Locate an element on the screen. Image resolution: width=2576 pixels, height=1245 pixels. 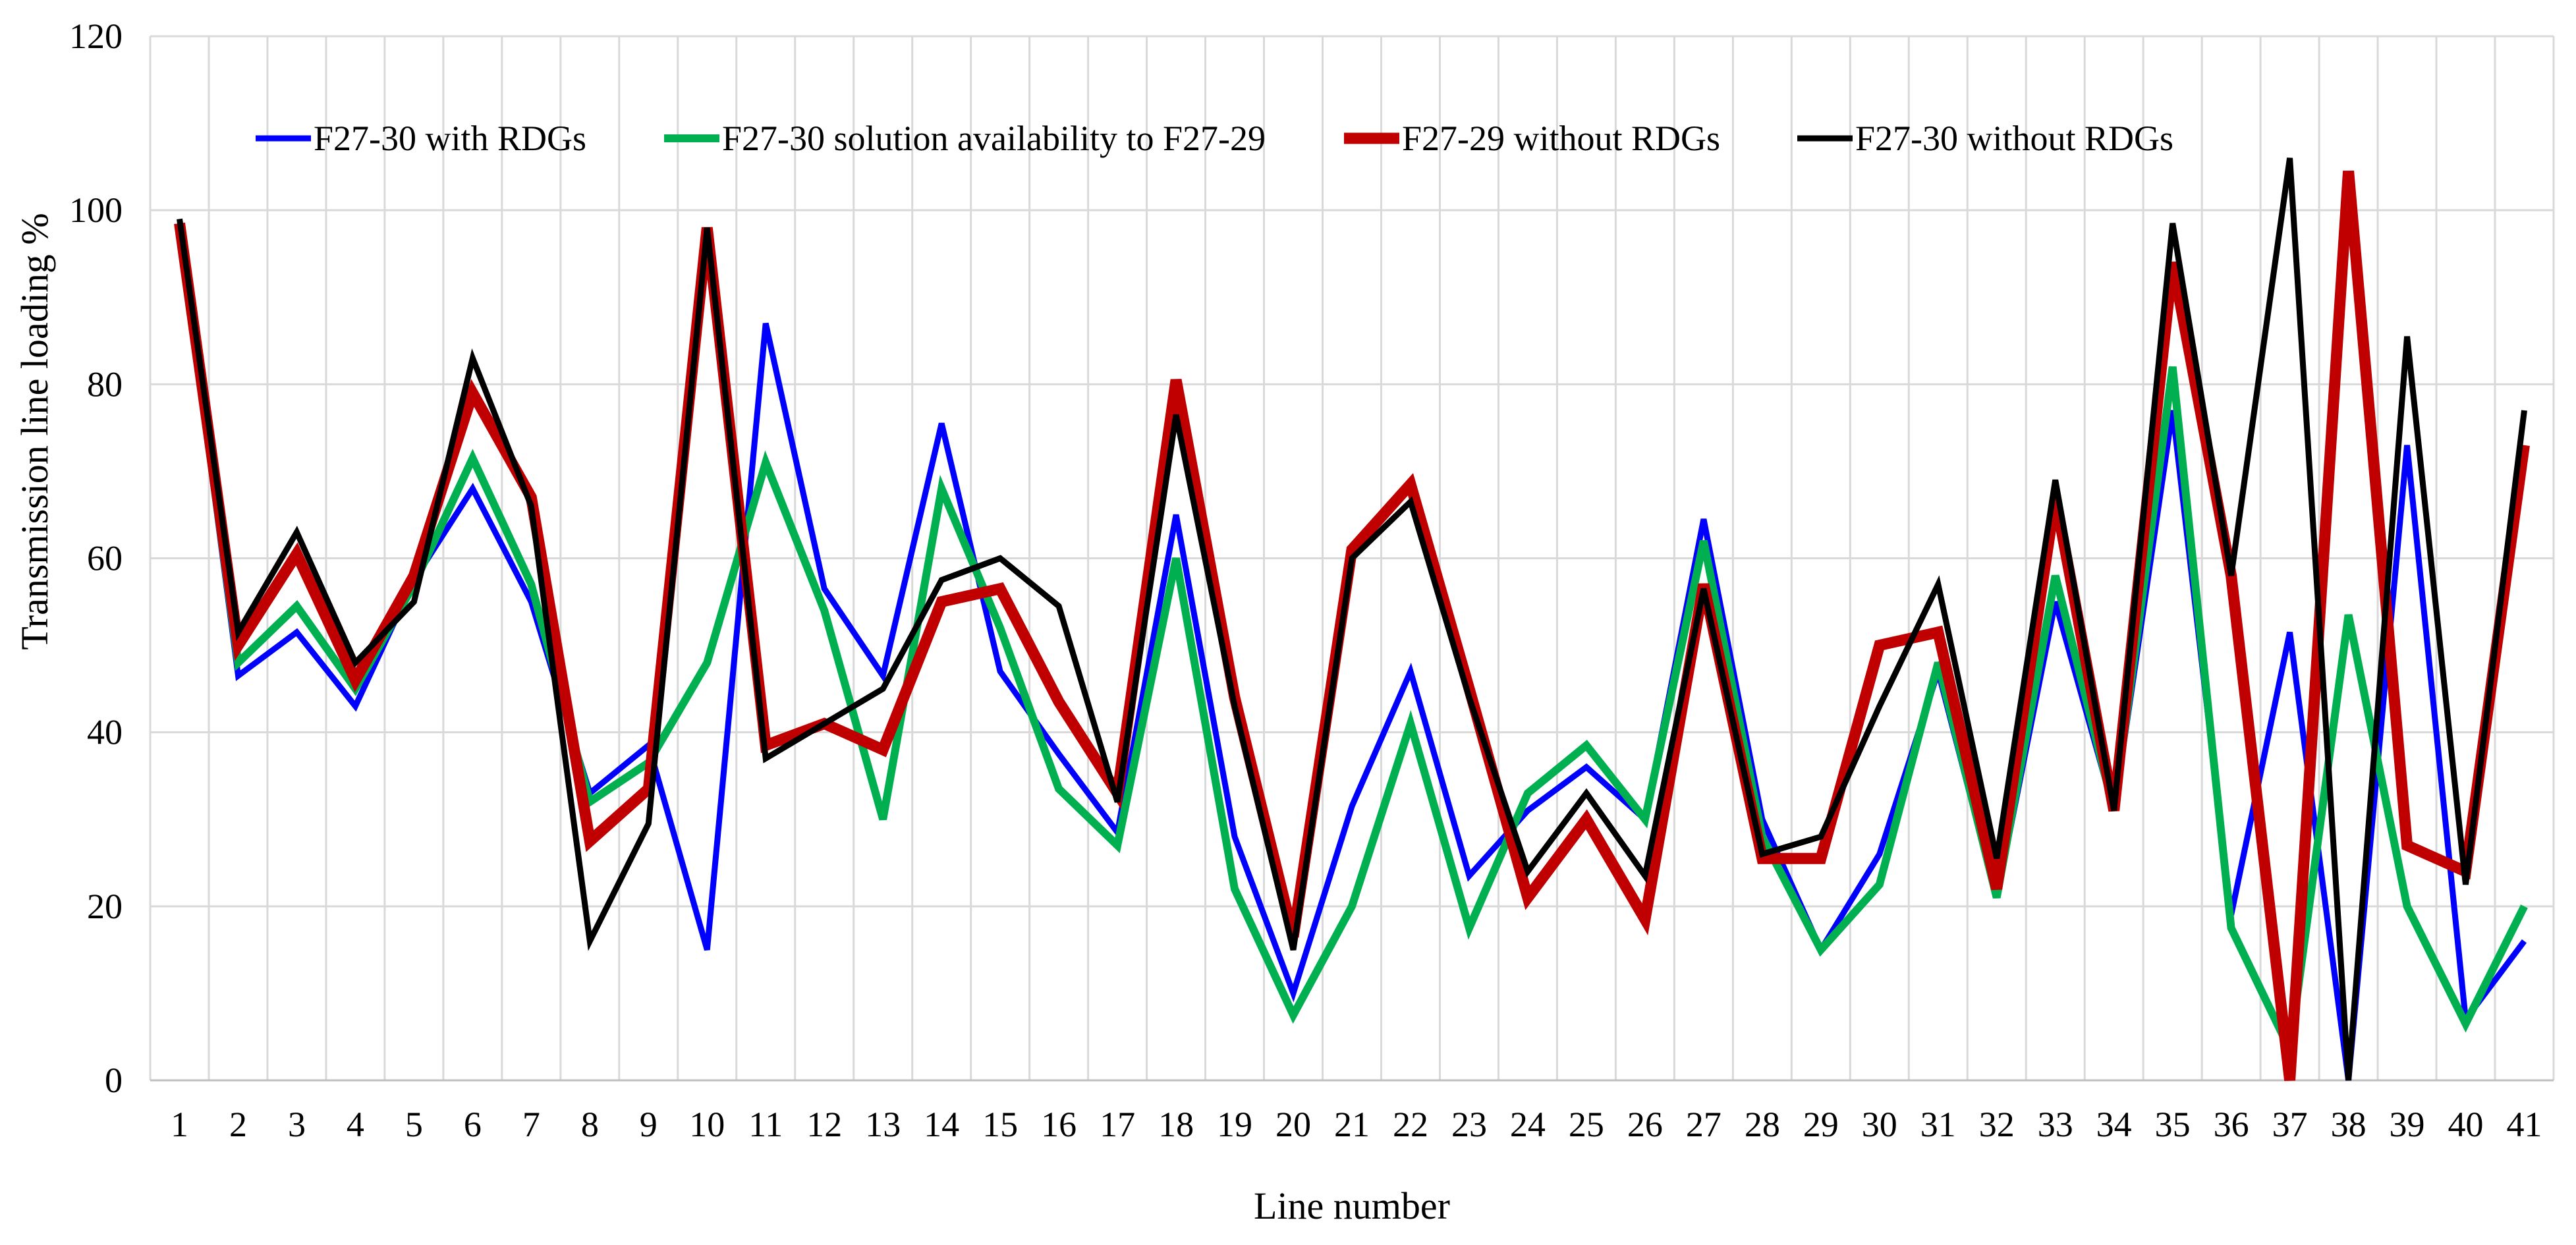
x-tick-label: 25 is located at coordinates (1586, 1124).